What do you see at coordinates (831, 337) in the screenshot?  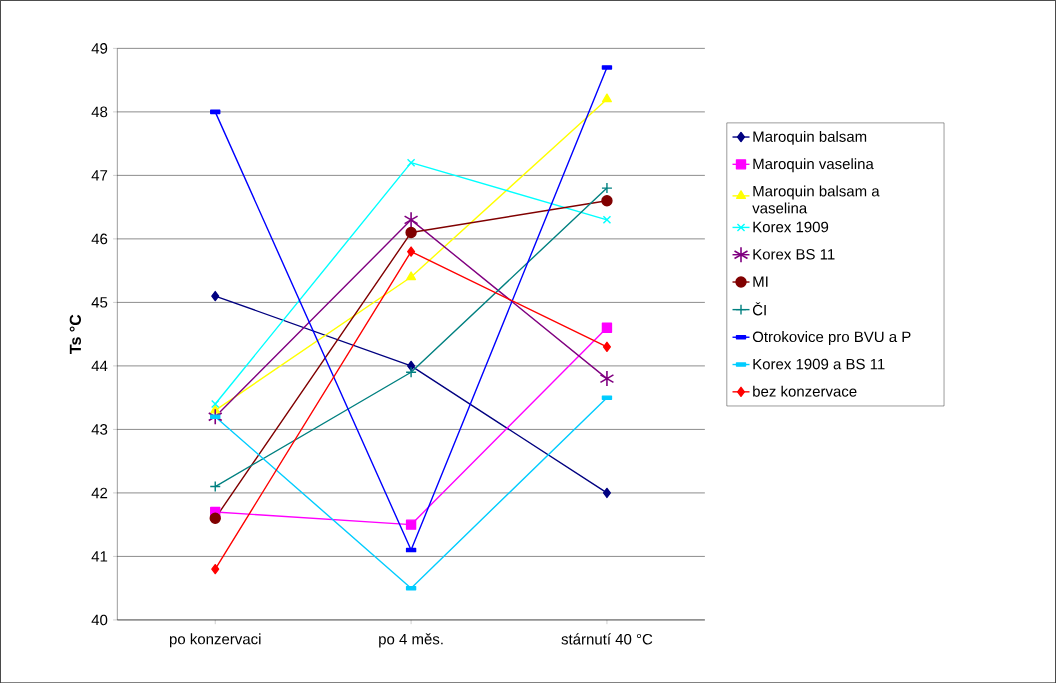 I see `legend-label: Otrokovice pro BVU a P` at bounding box center [831, 337].